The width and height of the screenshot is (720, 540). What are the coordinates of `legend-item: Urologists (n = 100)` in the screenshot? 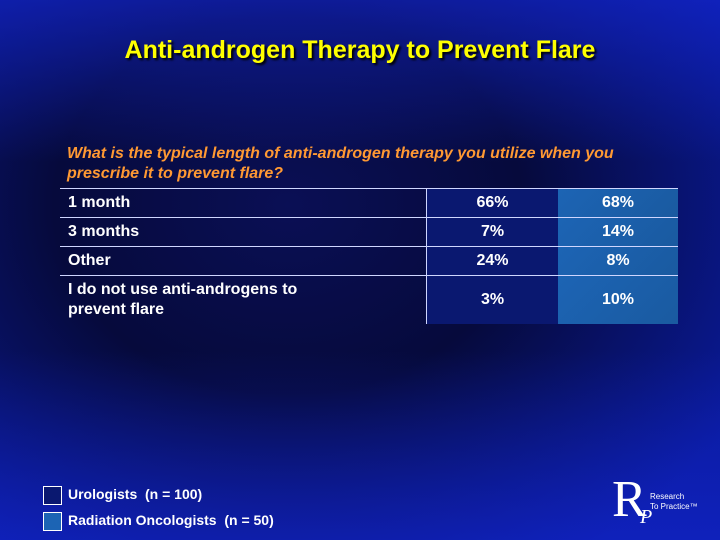 It's located at (122, 495).